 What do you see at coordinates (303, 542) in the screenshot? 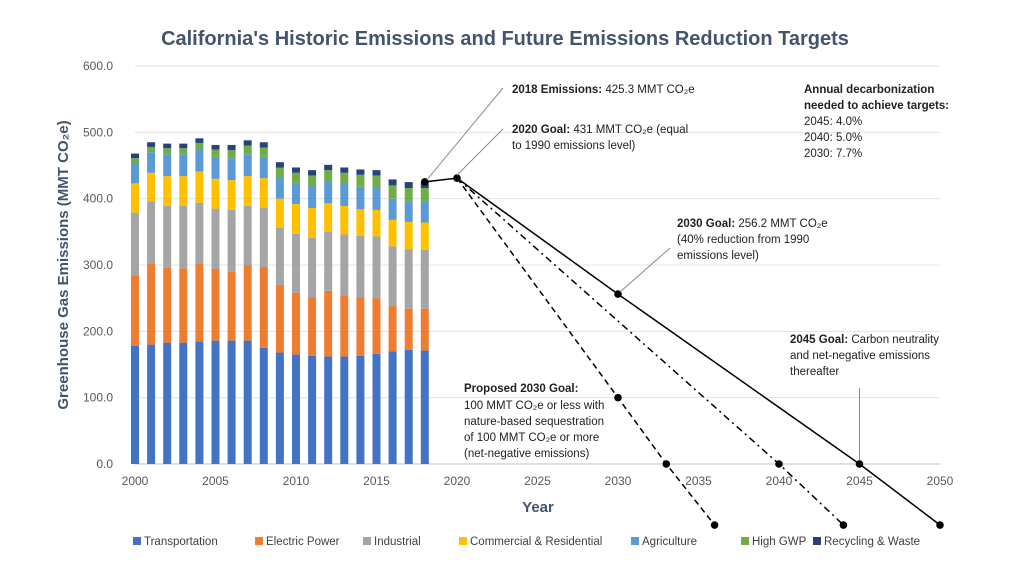
I see `legend-label: Electric Power` at bounding box center [303, 542].